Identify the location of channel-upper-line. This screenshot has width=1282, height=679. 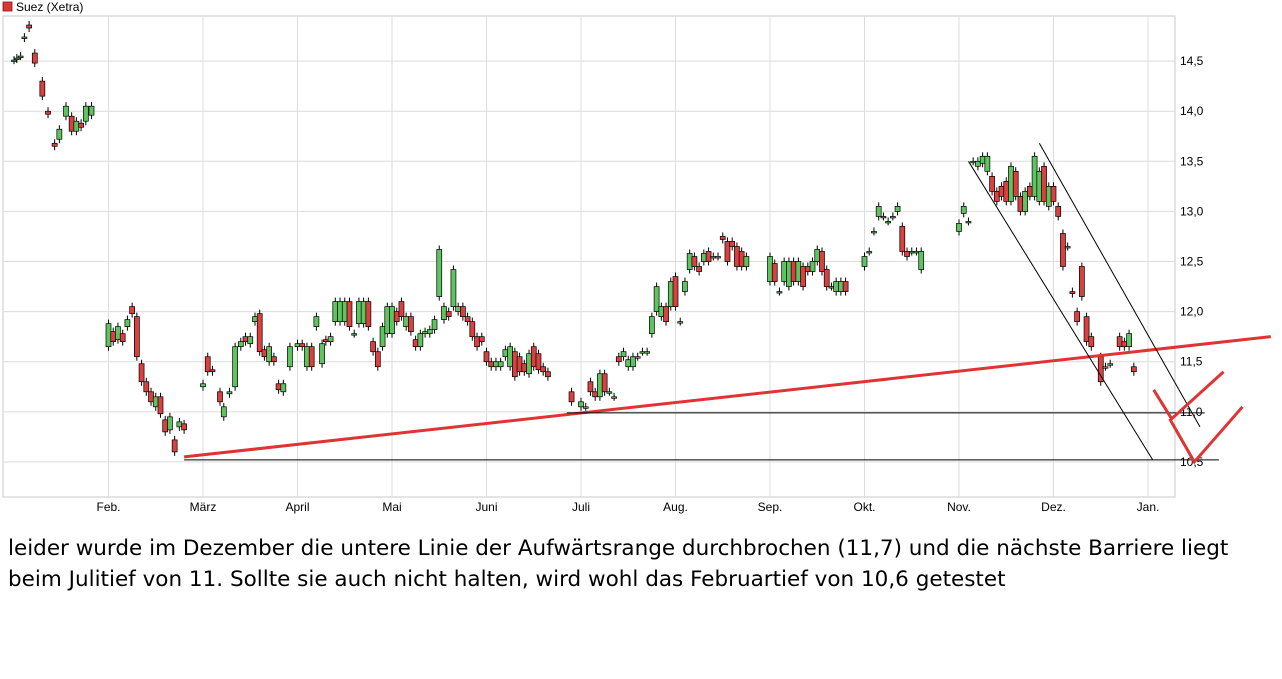
(1119, 285).